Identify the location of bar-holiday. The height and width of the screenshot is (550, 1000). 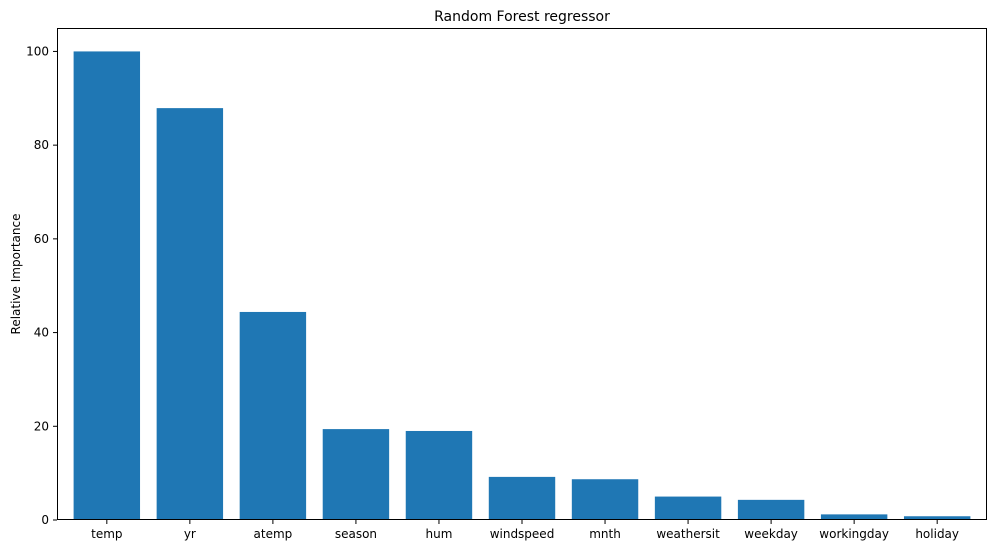
(937, 518).